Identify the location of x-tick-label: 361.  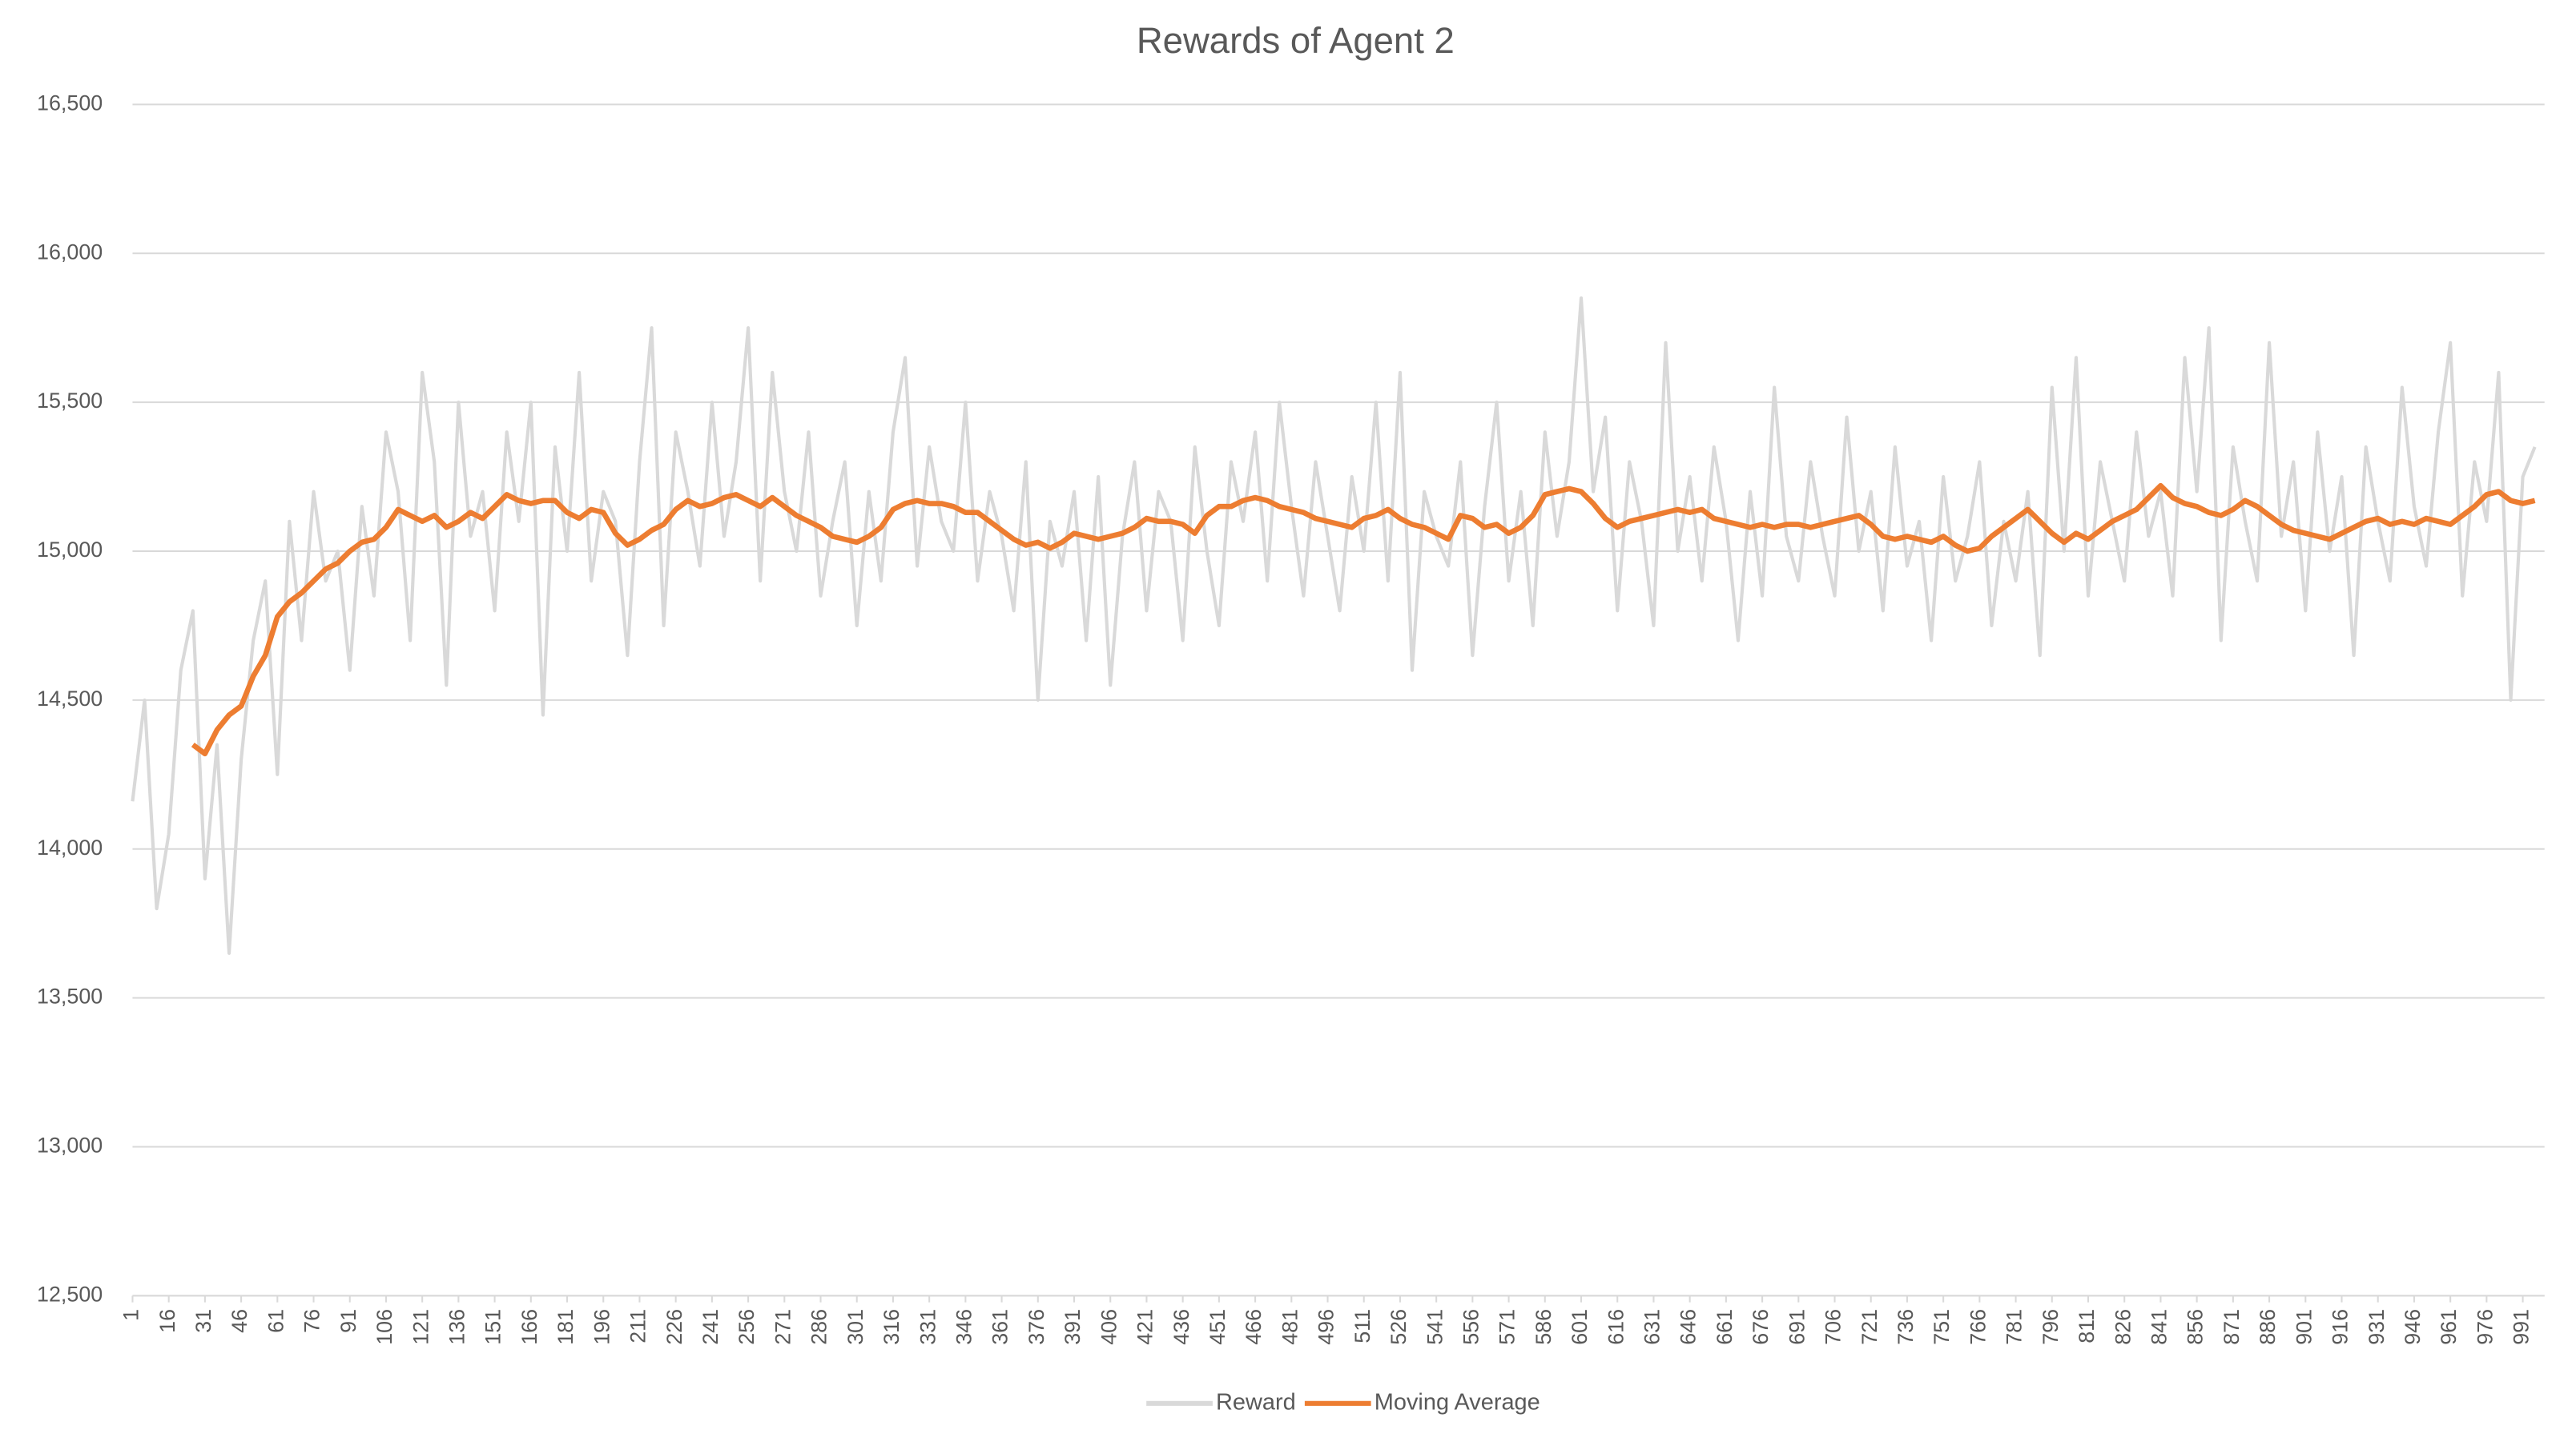
(1000, 1327).